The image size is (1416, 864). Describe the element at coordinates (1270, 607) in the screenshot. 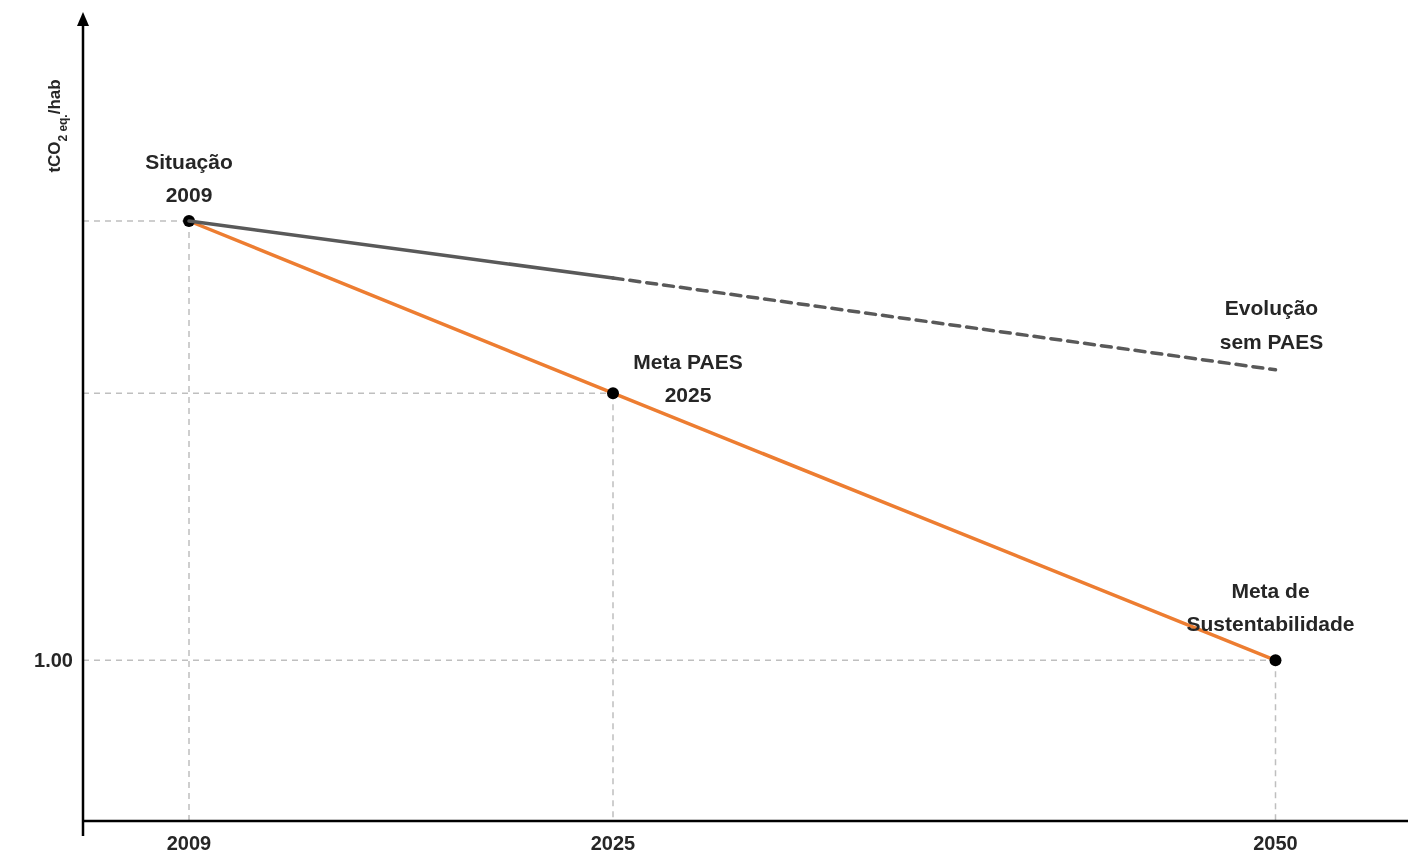

I see `annotation: Meta de Sustentabilidade` at that location.